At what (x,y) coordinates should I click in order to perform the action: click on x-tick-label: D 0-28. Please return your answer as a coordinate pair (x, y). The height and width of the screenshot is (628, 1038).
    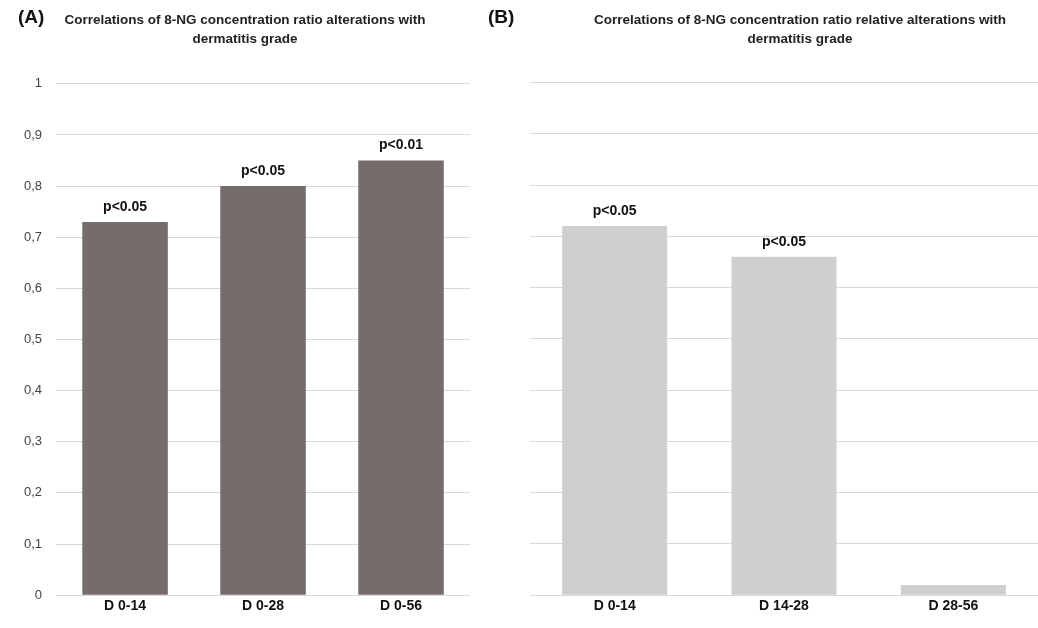
    Looking at the image, I should click on (263, 605).